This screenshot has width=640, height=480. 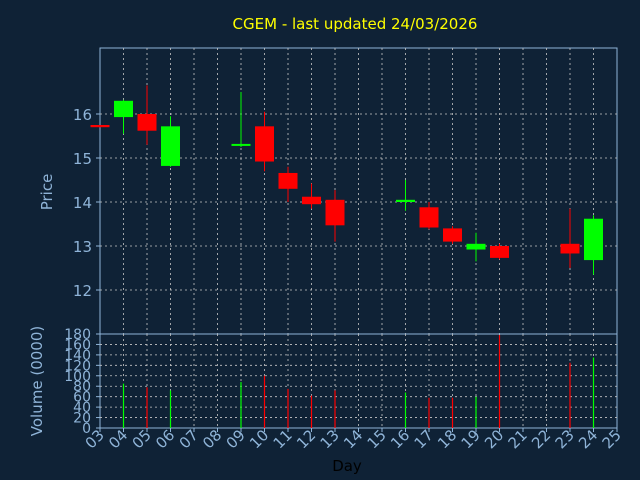 I want to click on x-tick-label: 09, so click(x=236, y=439).